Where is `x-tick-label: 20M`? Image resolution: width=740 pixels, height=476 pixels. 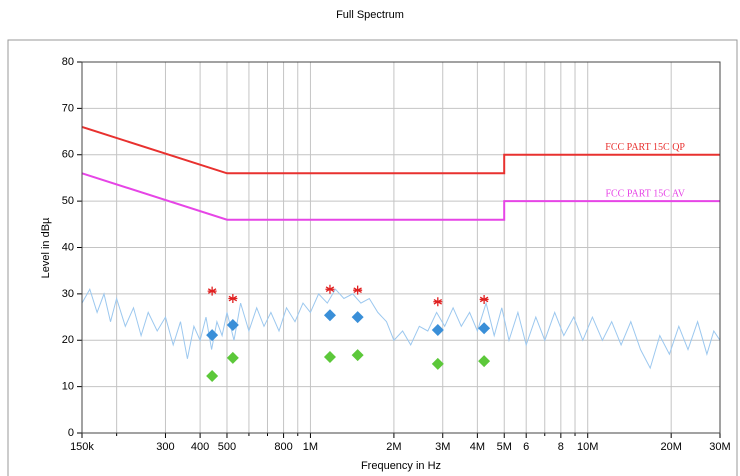
x-tick-label: 20M is located at coordinates (670, 447).